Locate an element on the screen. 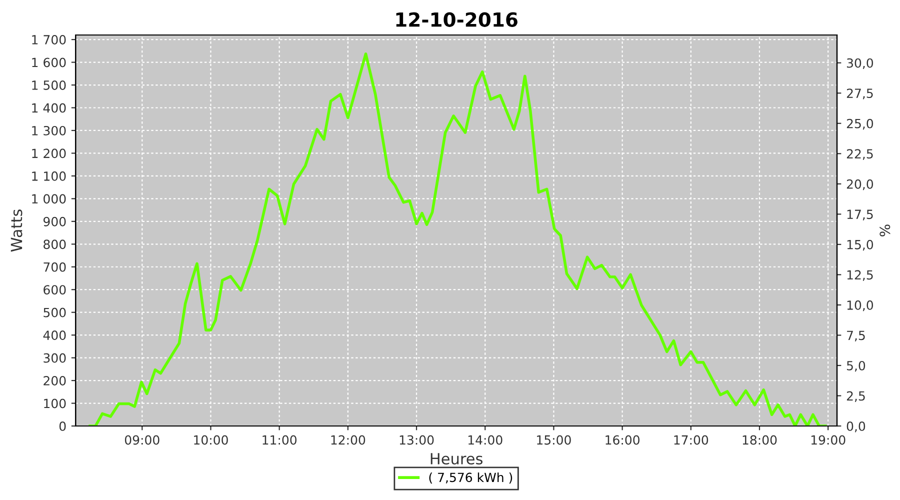 This screenshot has width=900, height=500. y2-tick-label: 10,0 is located at coordinates (860, 306).